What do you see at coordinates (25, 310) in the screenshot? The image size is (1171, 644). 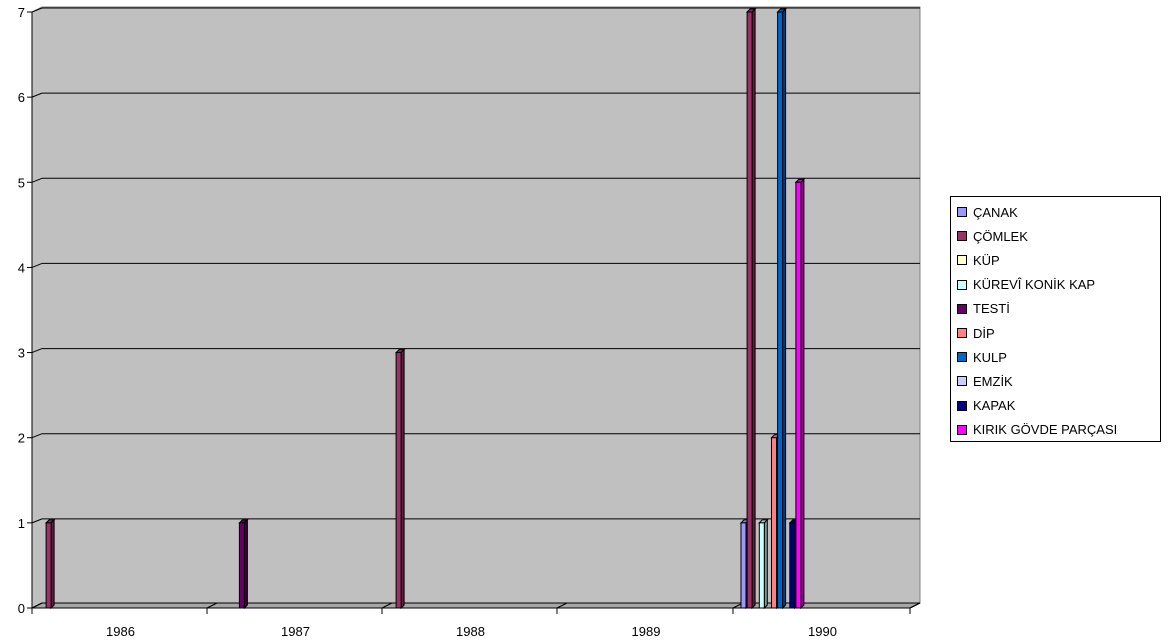 I see `y-axis-ticks: 0 1 2 3 4 5 6 7` at bounding box center [25, 310].